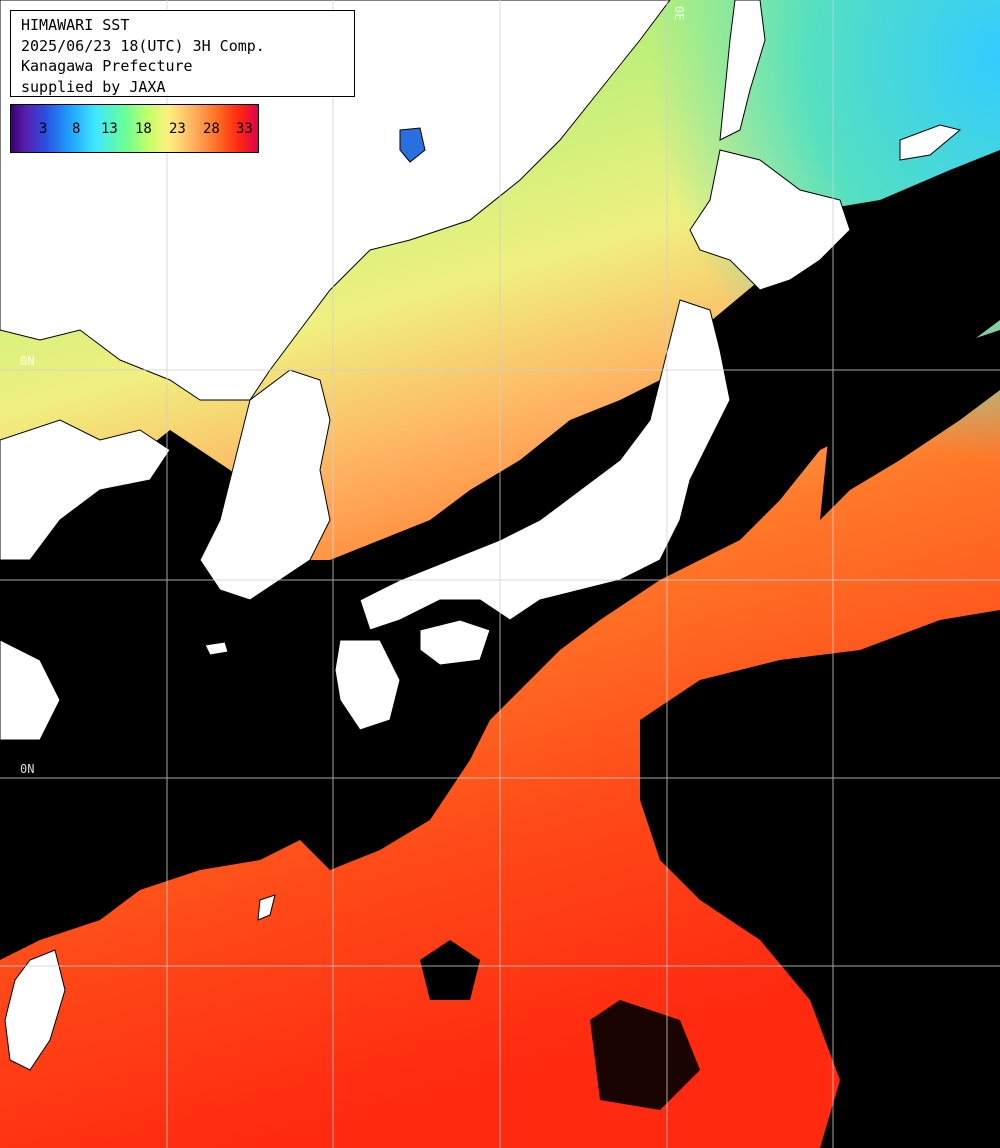 The height and width of the screenshot is (1148, 1000). What do you see at coordinates (134, 128) in the screenshot?
I see `temperature-color-scale: 3 8 13 18 23 28 33` at bounding box center [134, 128].